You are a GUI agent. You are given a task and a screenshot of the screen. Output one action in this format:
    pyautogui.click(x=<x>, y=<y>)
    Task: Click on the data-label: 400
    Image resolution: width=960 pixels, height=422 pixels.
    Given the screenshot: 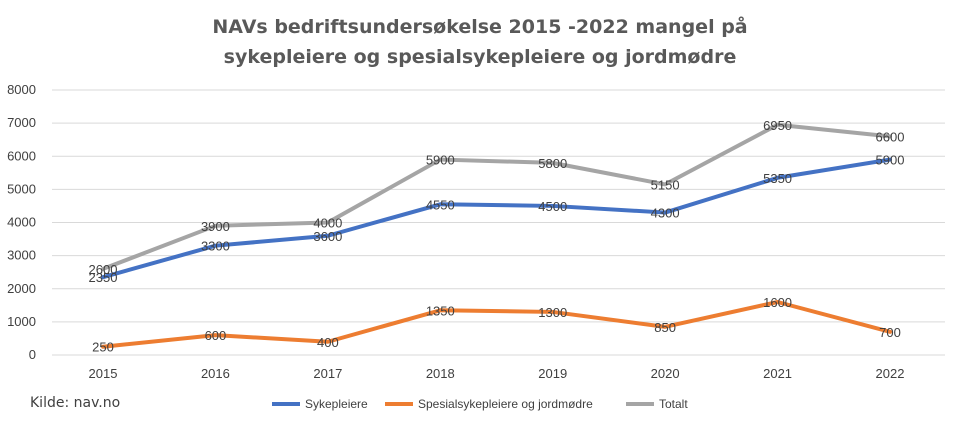 What is the action you would take?
    pyautogui.click(x=328, y=342)
    